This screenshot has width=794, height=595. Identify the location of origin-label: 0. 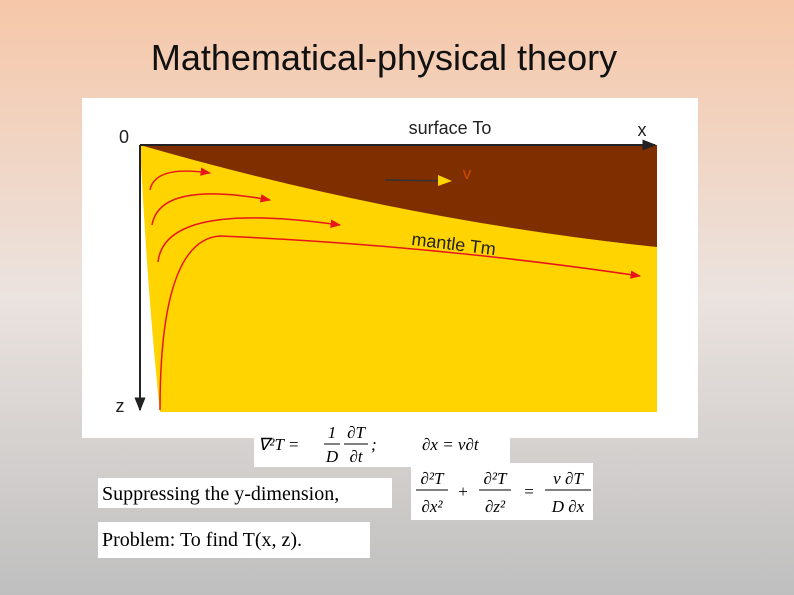
(124, 137).